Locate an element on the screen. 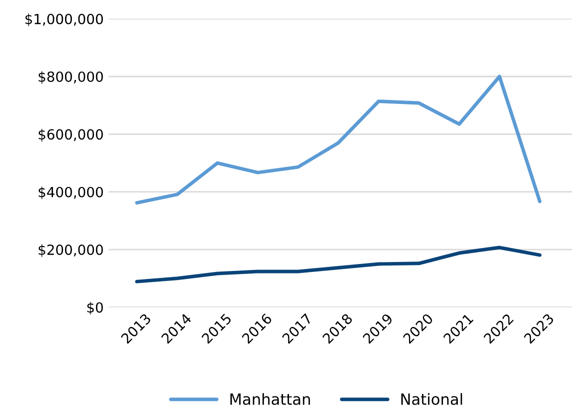  line-series is located at coordinates (338, 265).